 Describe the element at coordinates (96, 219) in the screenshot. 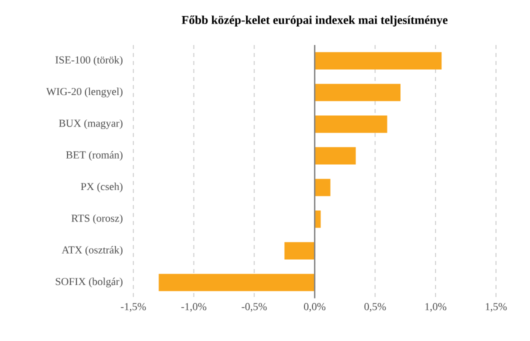

I see `y-tick-label: RTS (orosz)` at that location.